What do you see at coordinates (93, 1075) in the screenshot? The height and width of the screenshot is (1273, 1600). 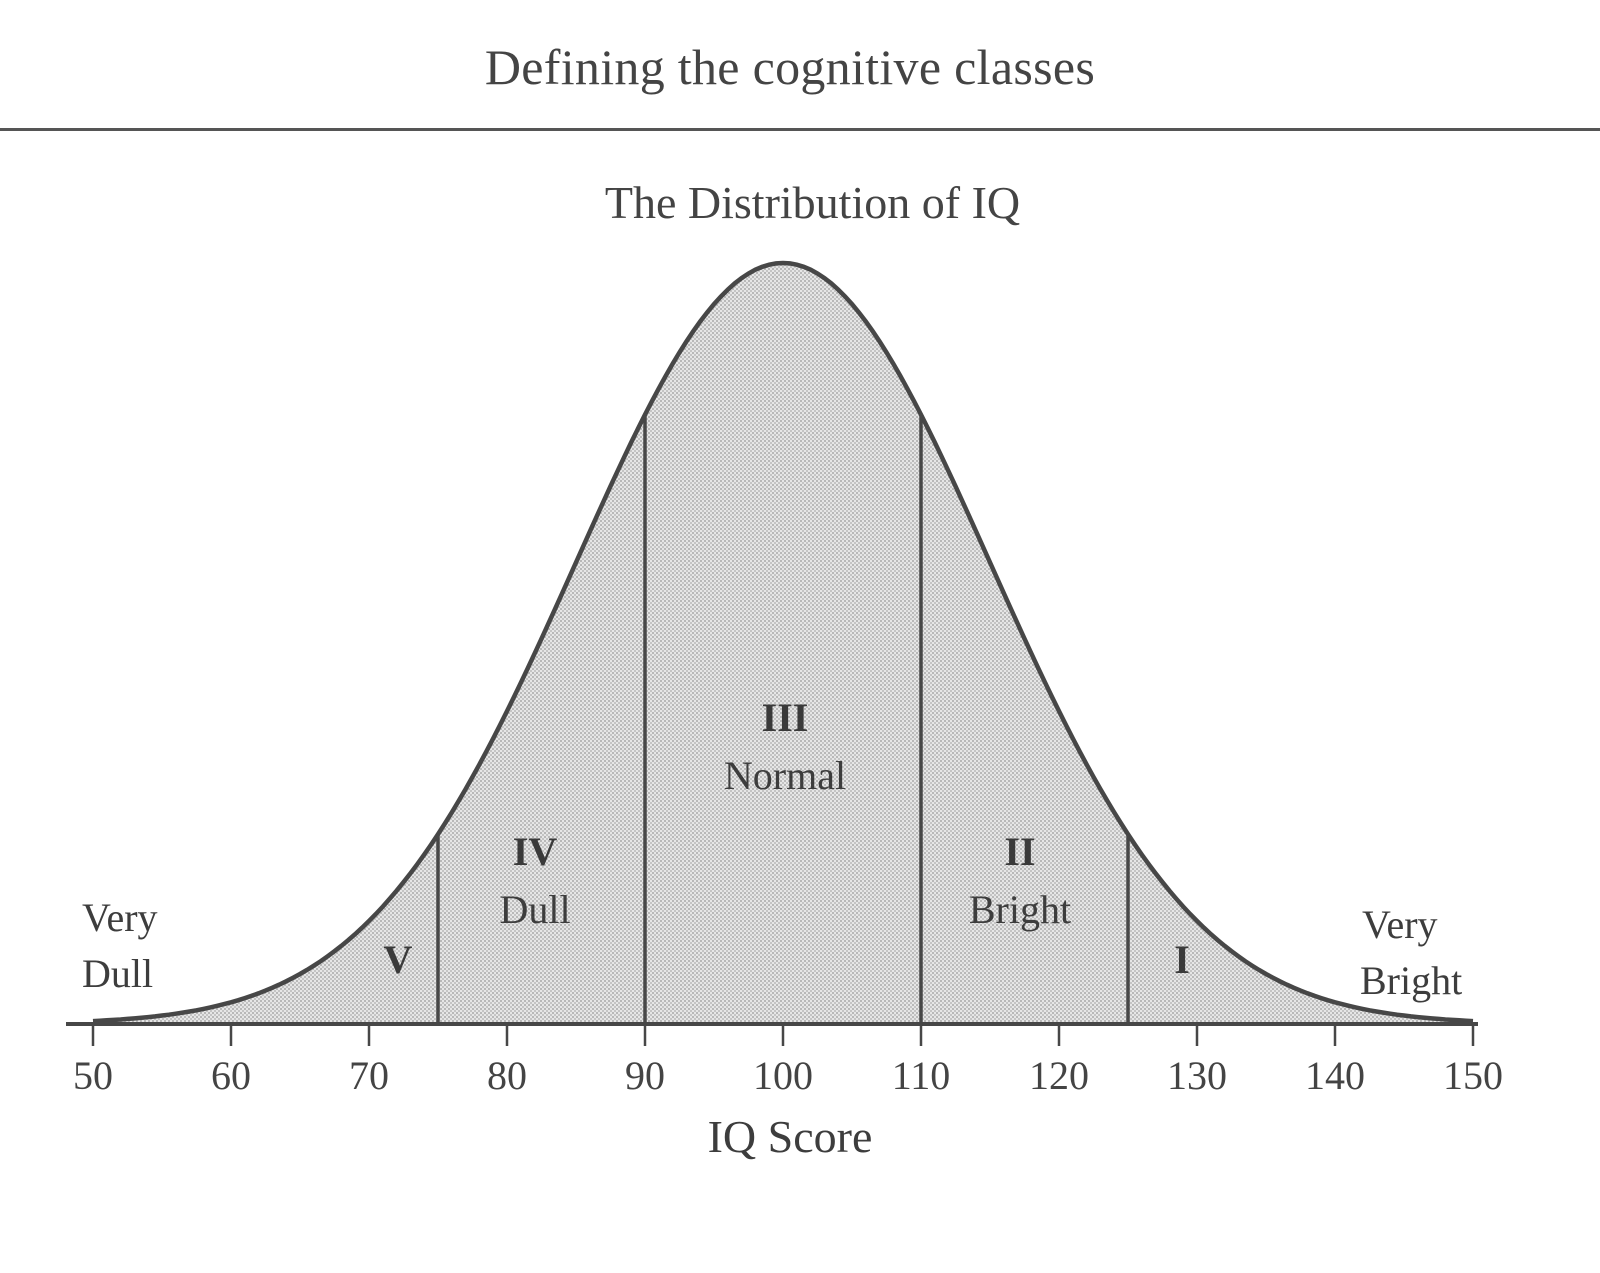 I see `tick-label: 50` at bounding box center [93, 1075].